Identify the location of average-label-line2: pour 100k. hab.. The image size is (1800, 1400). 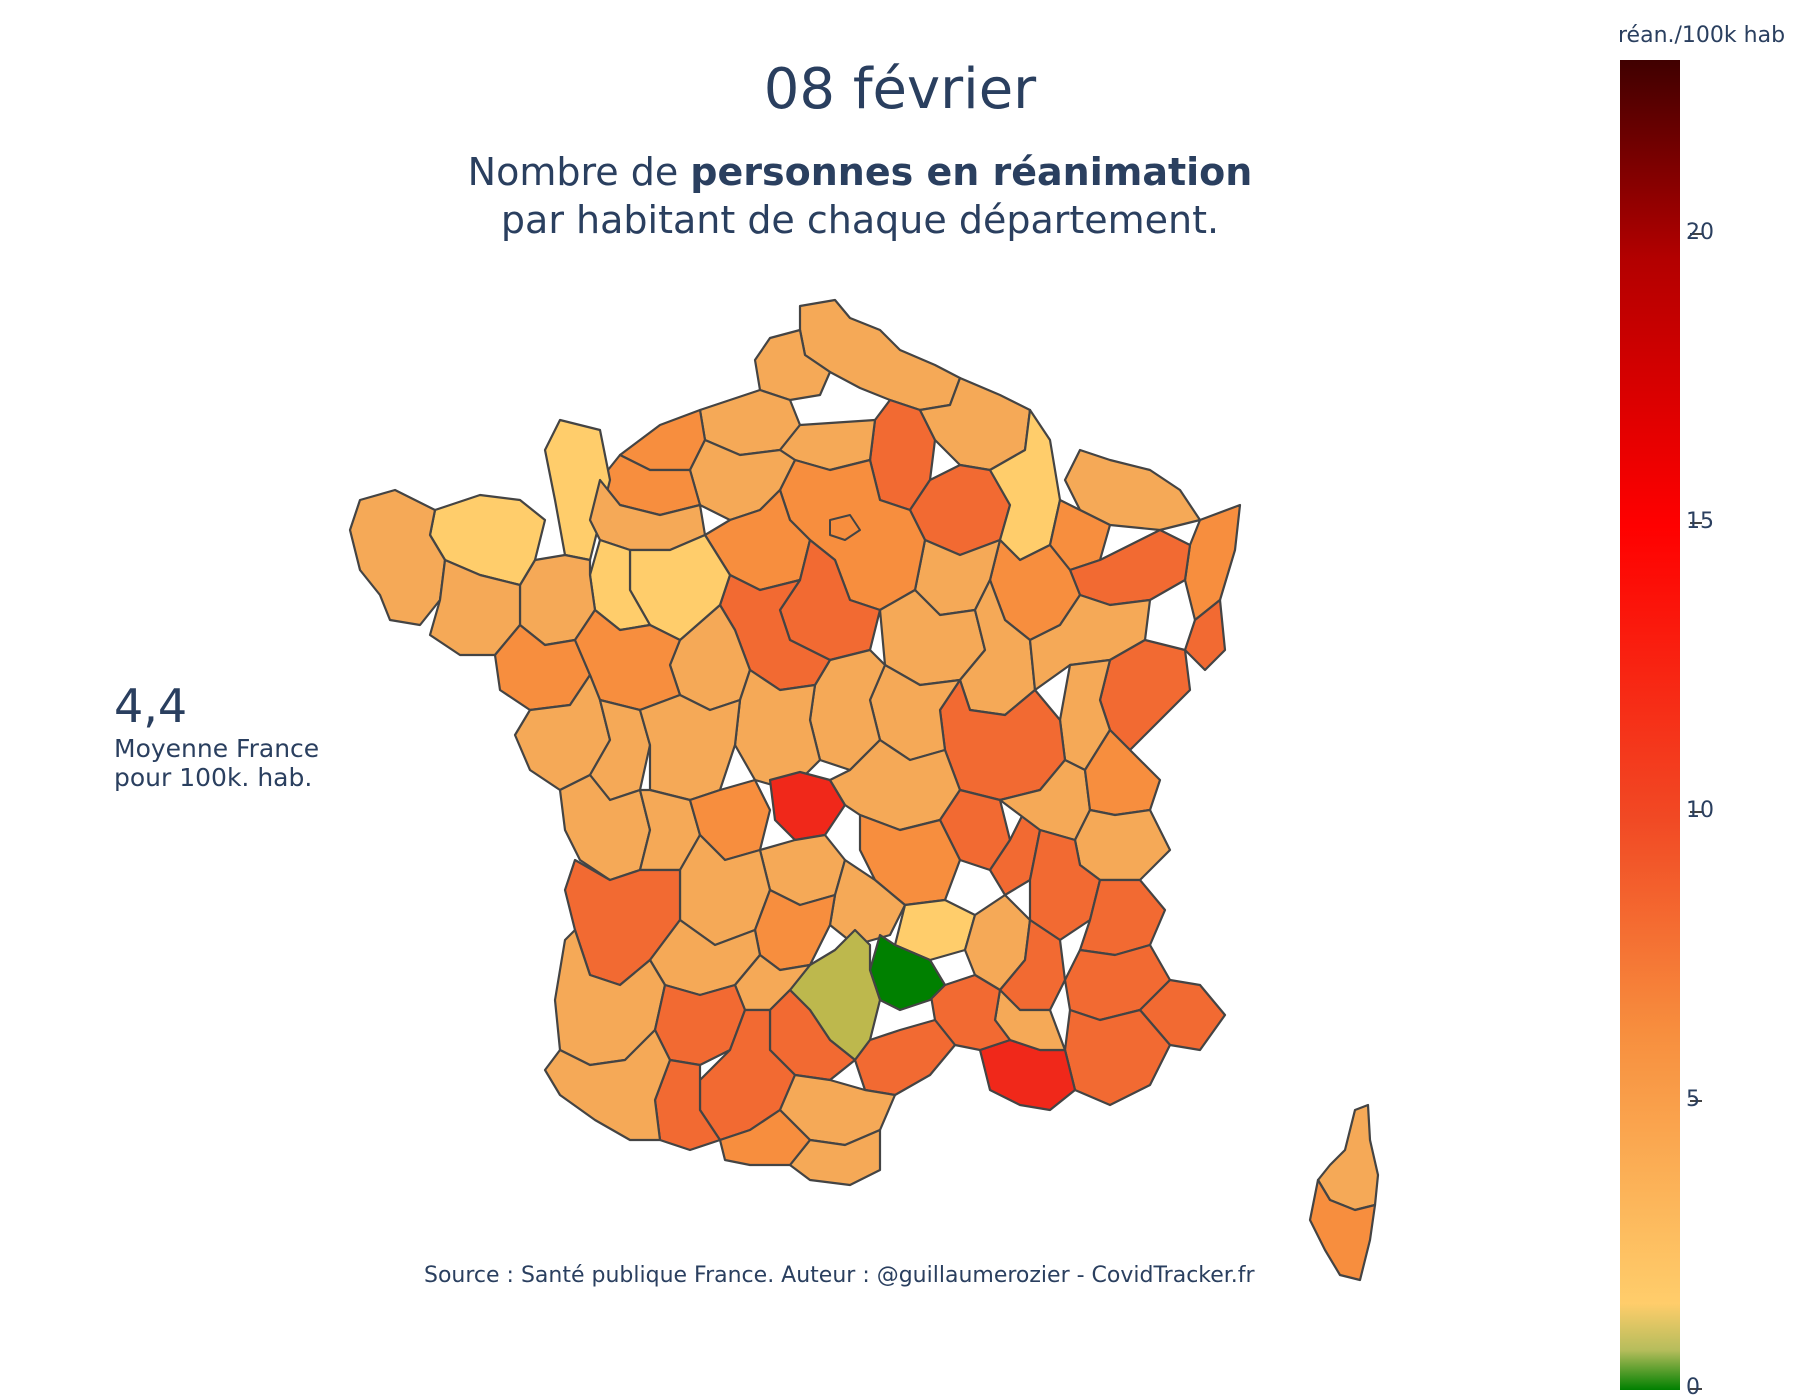
(213, 777).